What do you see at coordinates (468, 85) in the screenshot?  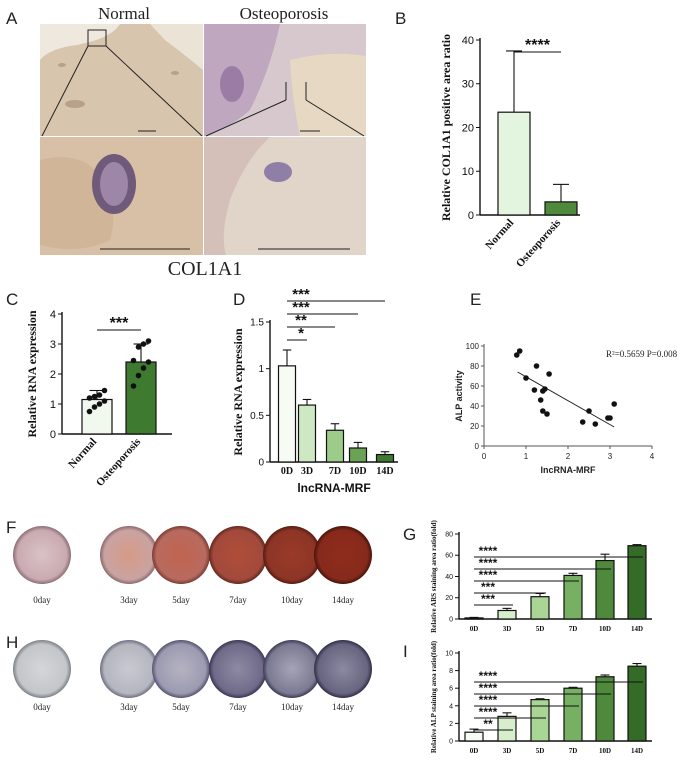 I see `y-tick-label: 30` at bounding box center [468, 85].